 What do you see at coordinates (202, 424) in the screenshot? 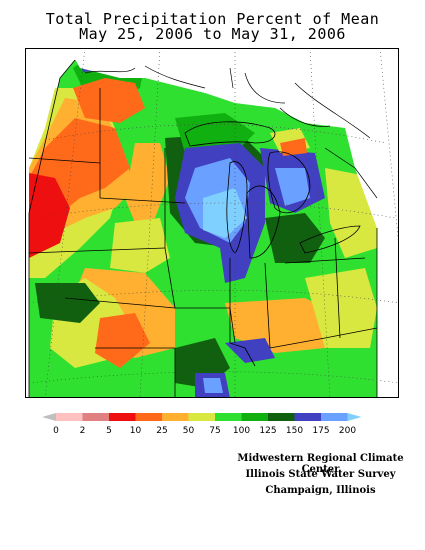
I see `color-legend: 0 2 5 10 25 50 75 100 125 150 175 200` at bounding box center [202, 424].